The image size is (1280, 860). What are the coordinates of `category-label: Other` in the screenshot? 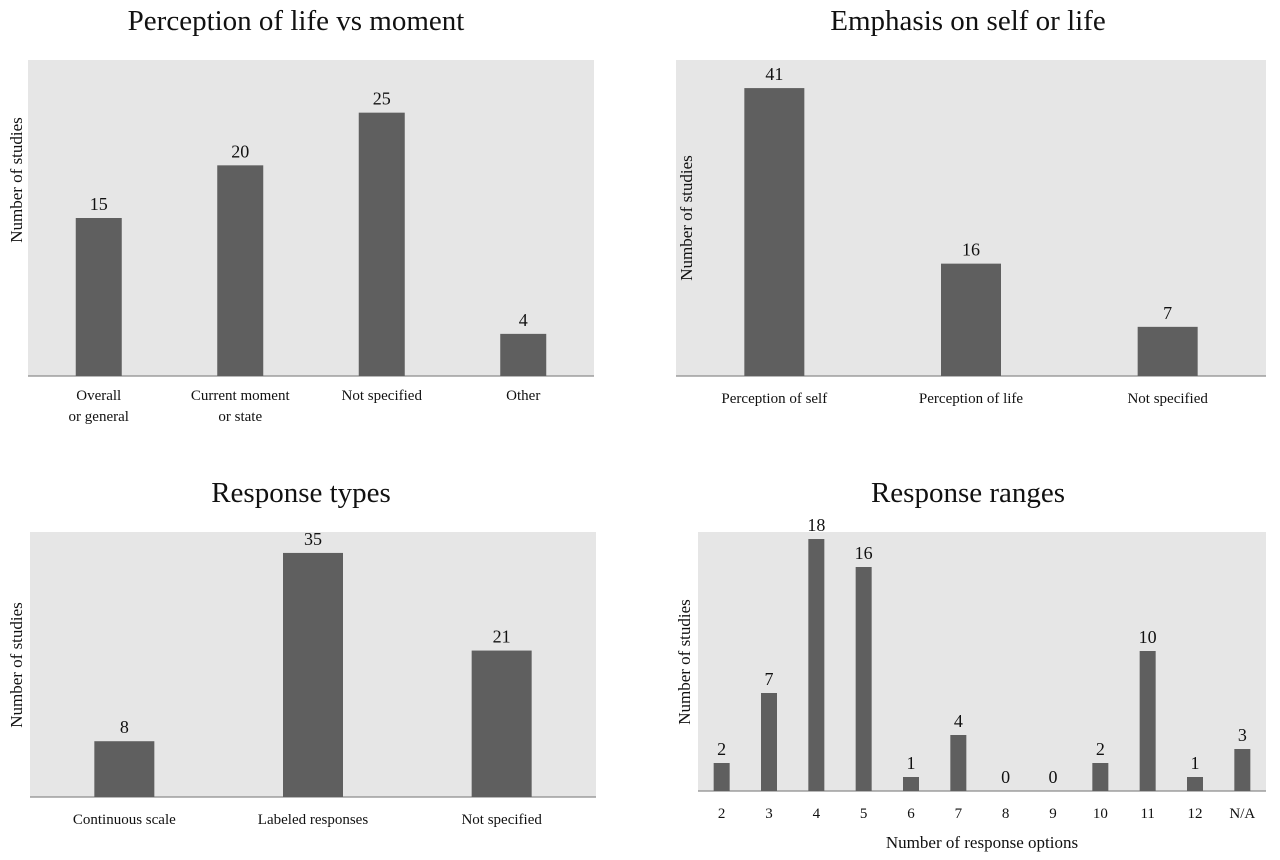 It's located at (523, 396).